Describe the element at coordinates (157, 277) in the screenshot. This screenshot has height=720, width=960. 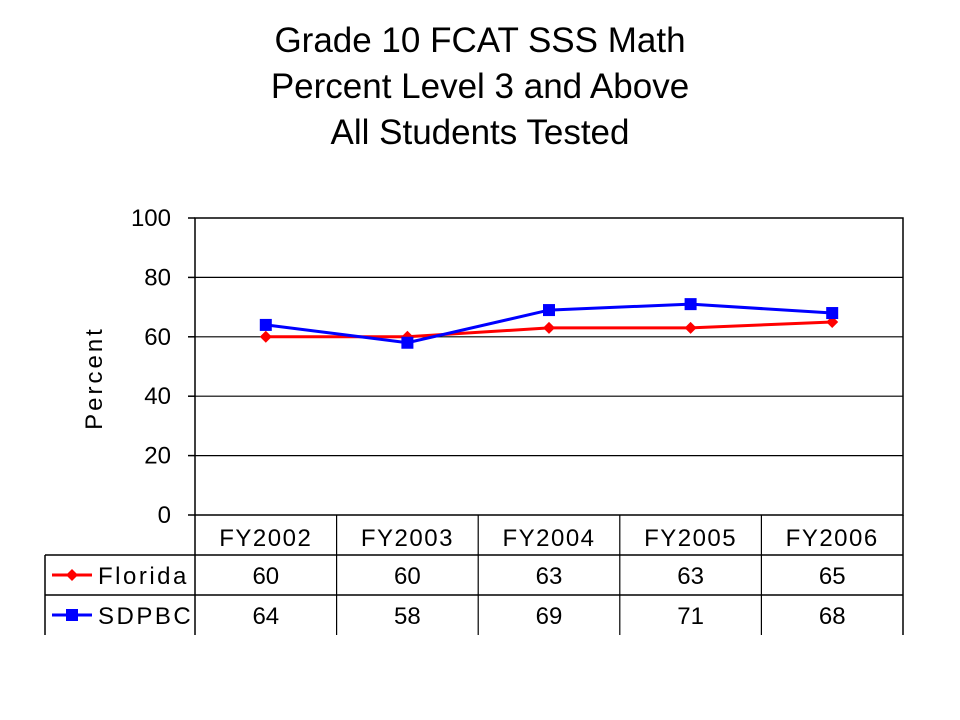
I see `y-tick-label: 80` at that location.